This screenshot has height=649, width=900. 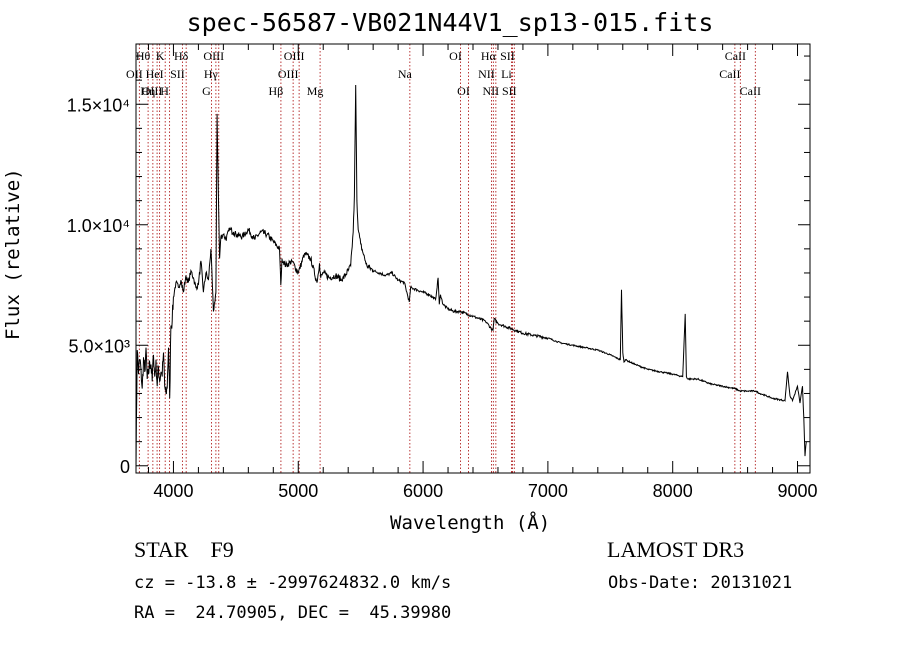 What do you see at coordinates (160, 56) in the screenshot?
I see `line-label-3: K` at bounding box center [160, 56].